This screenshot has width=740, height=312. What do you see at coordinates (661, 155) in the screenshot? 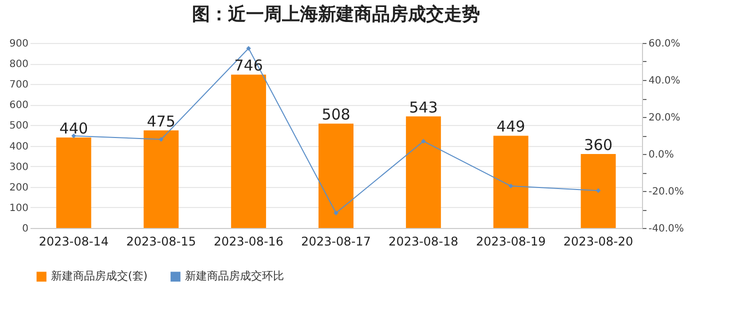
I see `y2-tick-label: 0.0%` at bounding box center [661, 155].